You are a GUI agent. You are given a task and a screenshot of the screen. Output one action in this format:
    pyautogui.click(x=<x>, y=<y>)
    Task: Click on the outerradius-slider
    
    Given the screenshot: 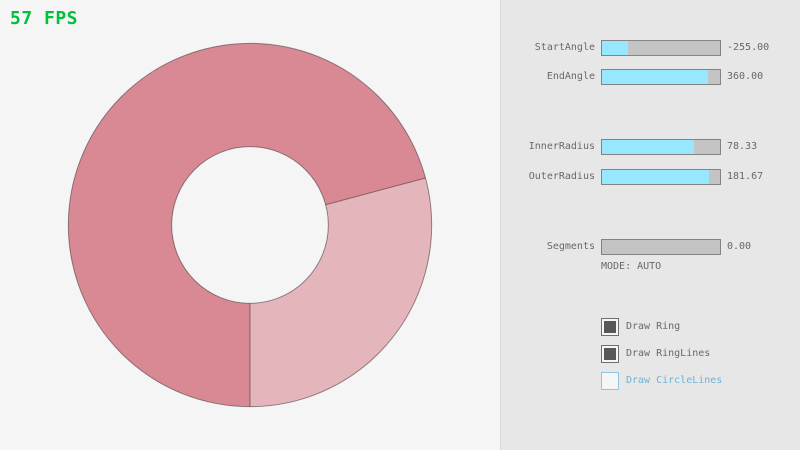 What is the action you would take?
    pyautogui.click(x=661, y=177)
    